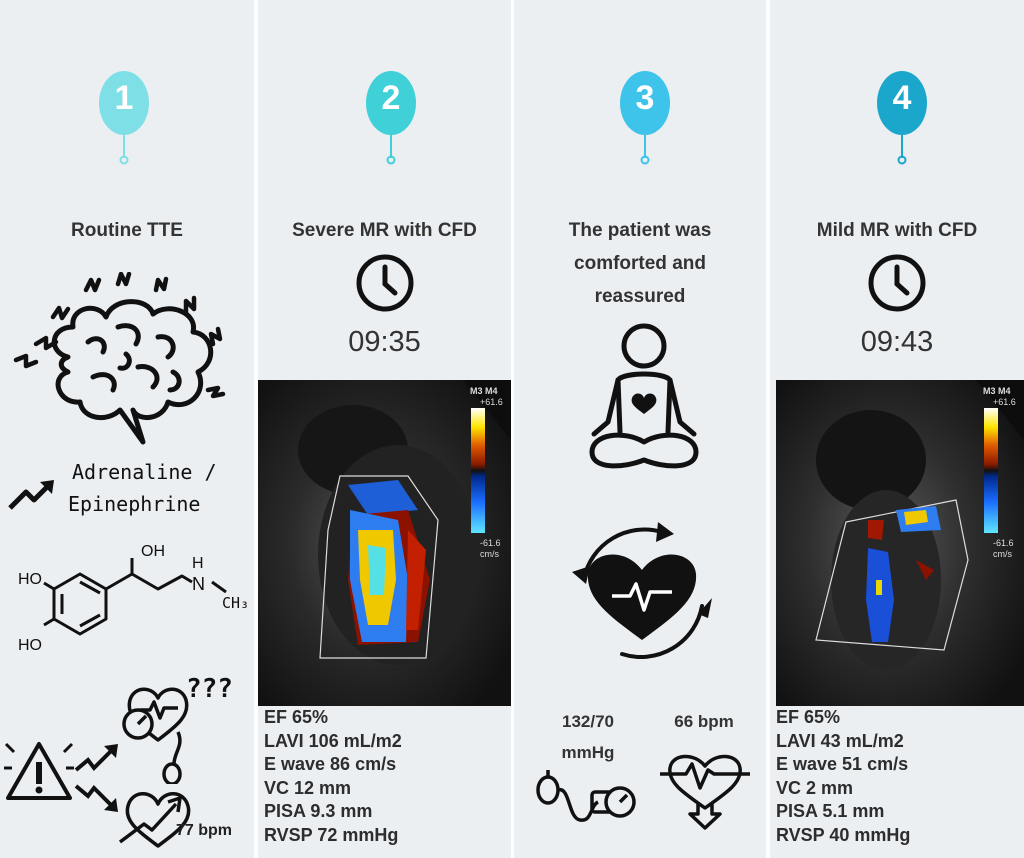 This screenshot has width=1024, height=858. Describe the element at coordinates (640, 230) in the screenshot. I see `step-title-line1: The patient was` at that location.